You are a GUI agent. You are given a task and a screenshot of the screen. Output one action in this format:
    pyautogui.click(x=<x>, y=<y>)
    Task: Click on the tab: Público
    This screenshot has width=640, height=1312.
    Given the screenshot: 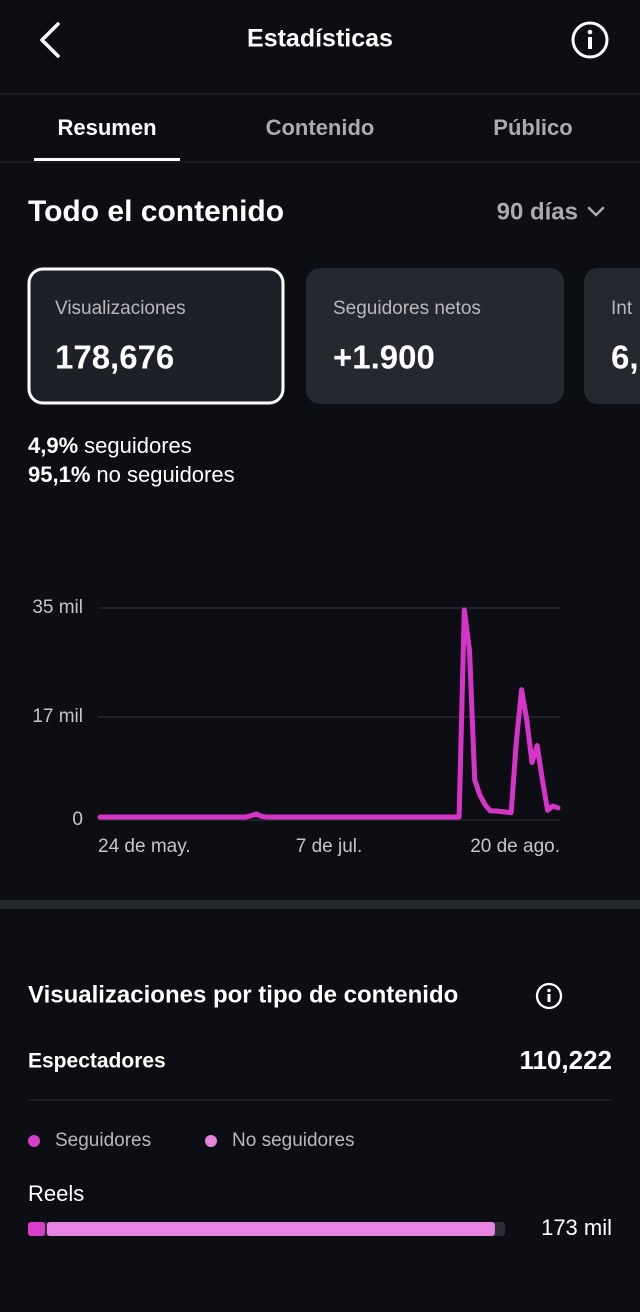 What is the action you would take?
    pyautogui.click(x=532, y=127)
    